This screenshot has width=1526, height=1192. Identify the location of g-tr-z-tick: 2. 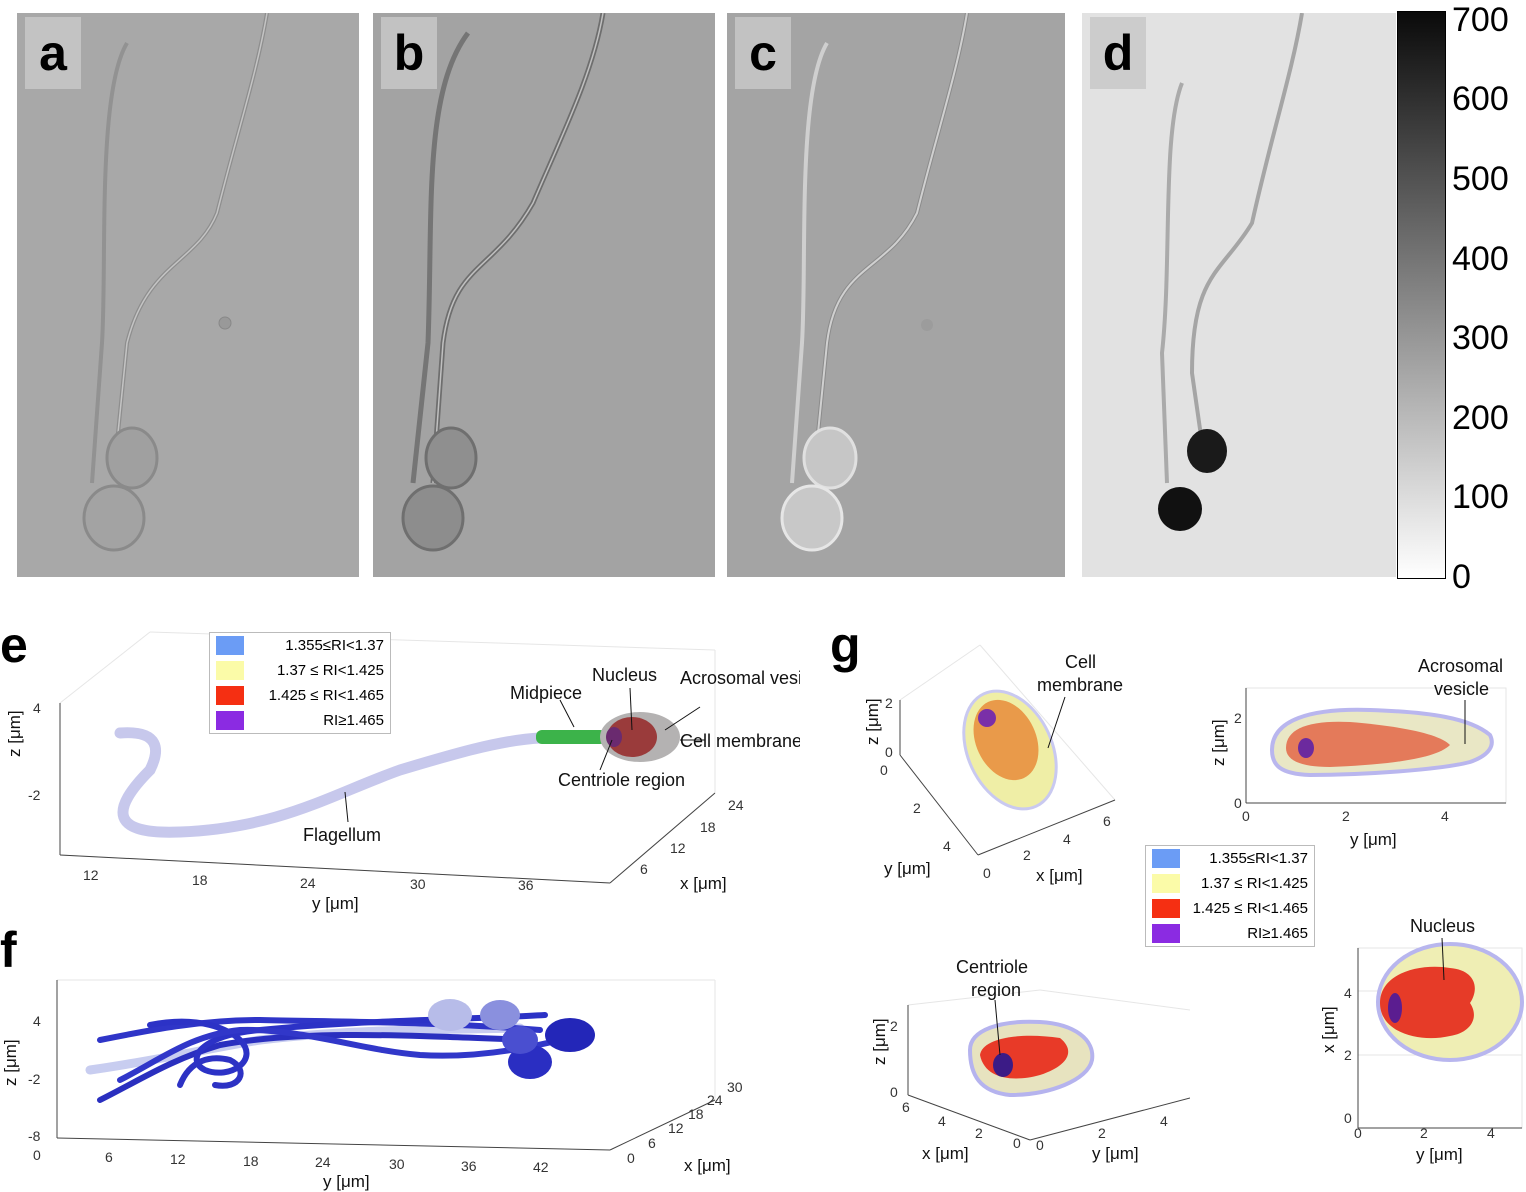
(1238, 718).